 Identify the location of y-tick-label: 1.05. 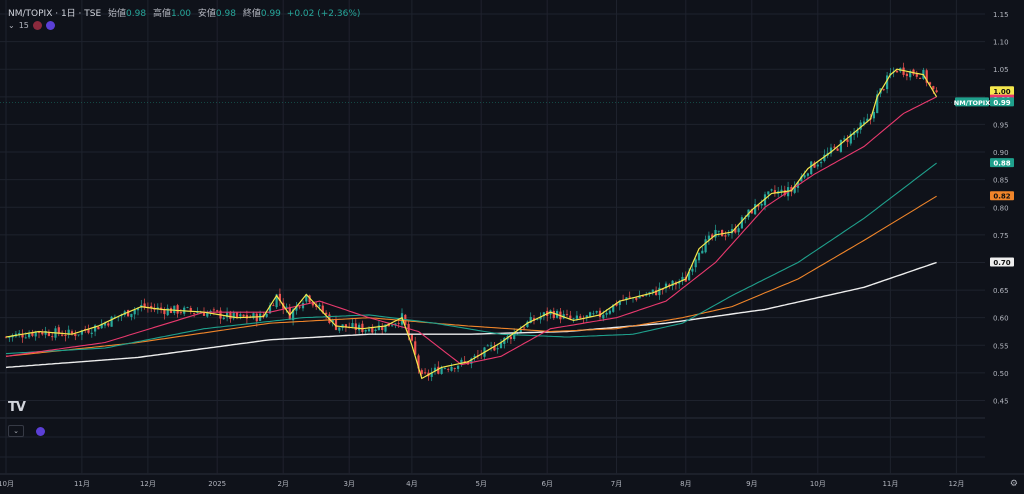
(1001, 70).